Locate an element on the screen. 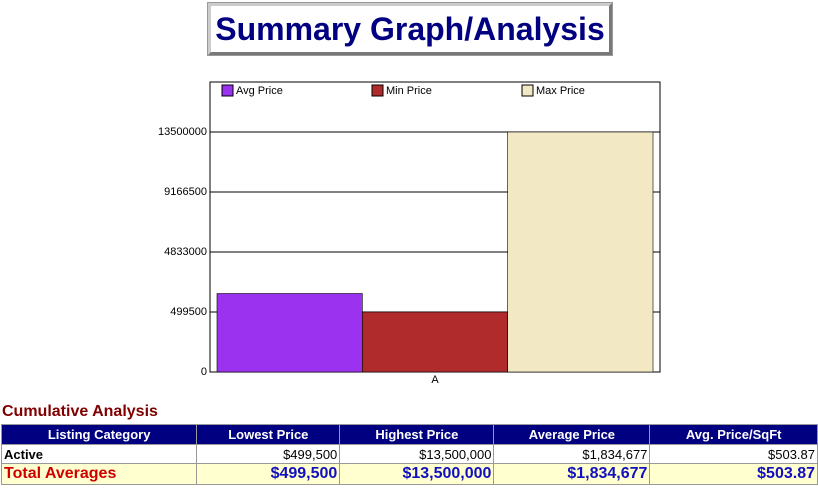  page-title: Summary Graph/Analysis is located at coordinates (410, 29).